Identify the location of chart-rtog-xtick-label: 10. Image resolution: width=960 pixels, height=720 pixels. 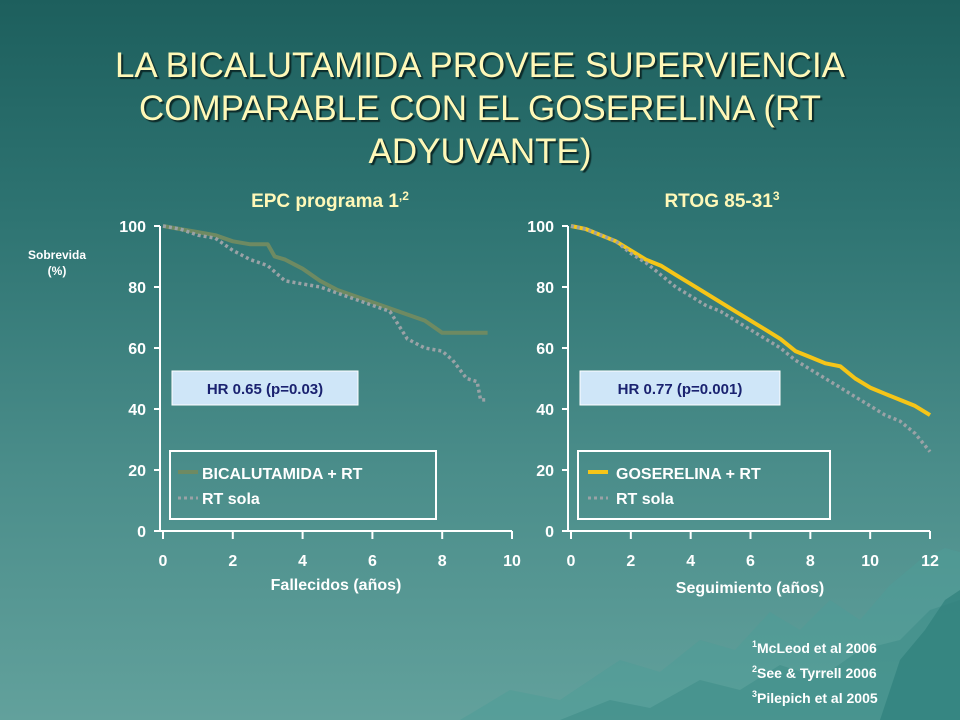
(870, 561).